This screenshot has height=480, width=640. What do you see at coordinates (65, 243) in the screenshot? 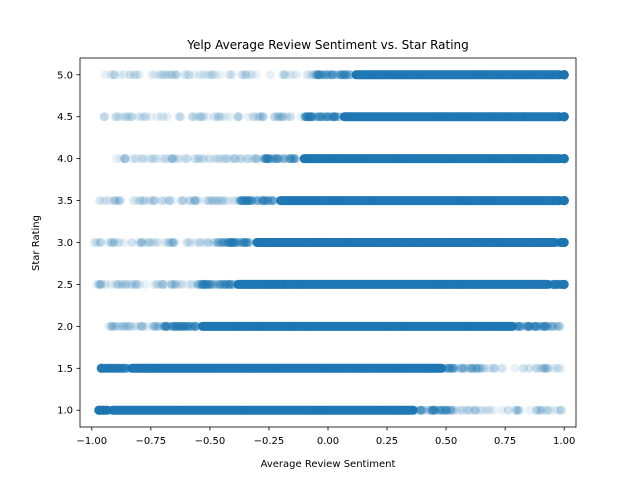
I see `y-tick-label: 3.0` at bounding box center [65, 243].